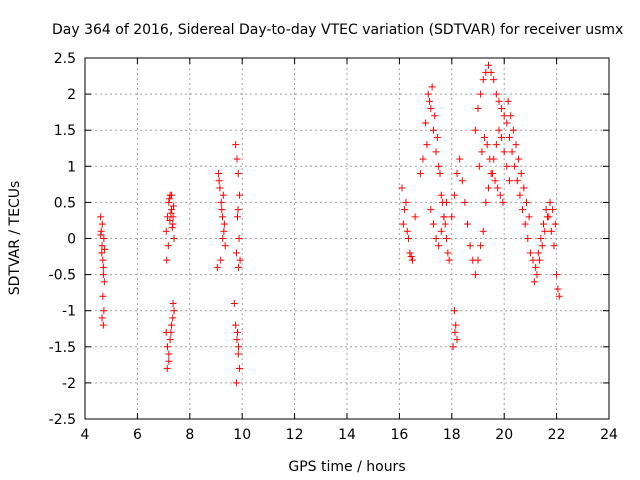 The height and width of the screenshot is (480, 640). I want to click on x-tick-label: 22, so click(557, 435).